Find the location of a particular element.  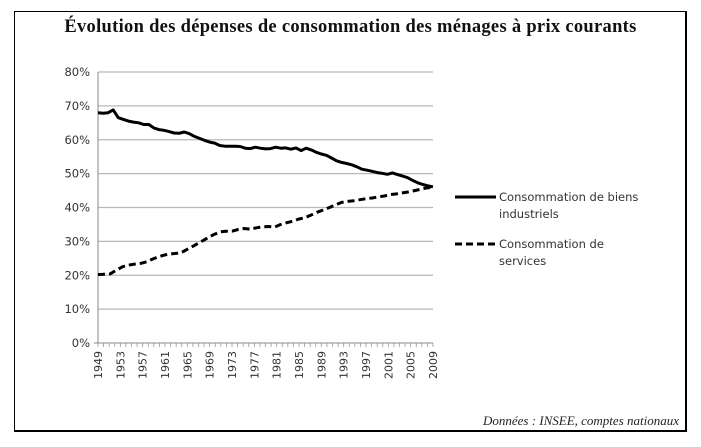

x-tick-label: 1997 is located at coordinates (366, 365).